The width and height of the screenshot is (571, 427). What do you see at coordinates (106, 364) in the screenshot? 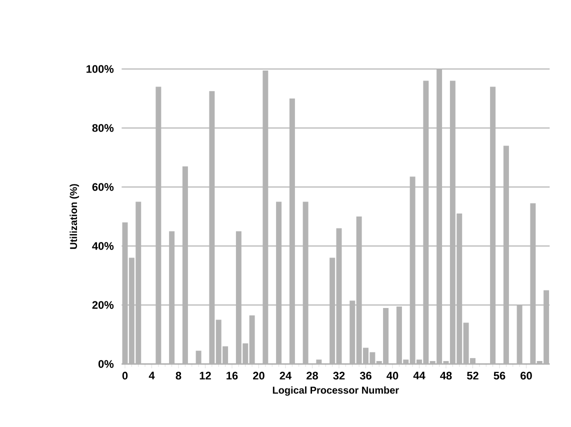
I see `y-tick-label: 0%` at bounding box center [106, 364].